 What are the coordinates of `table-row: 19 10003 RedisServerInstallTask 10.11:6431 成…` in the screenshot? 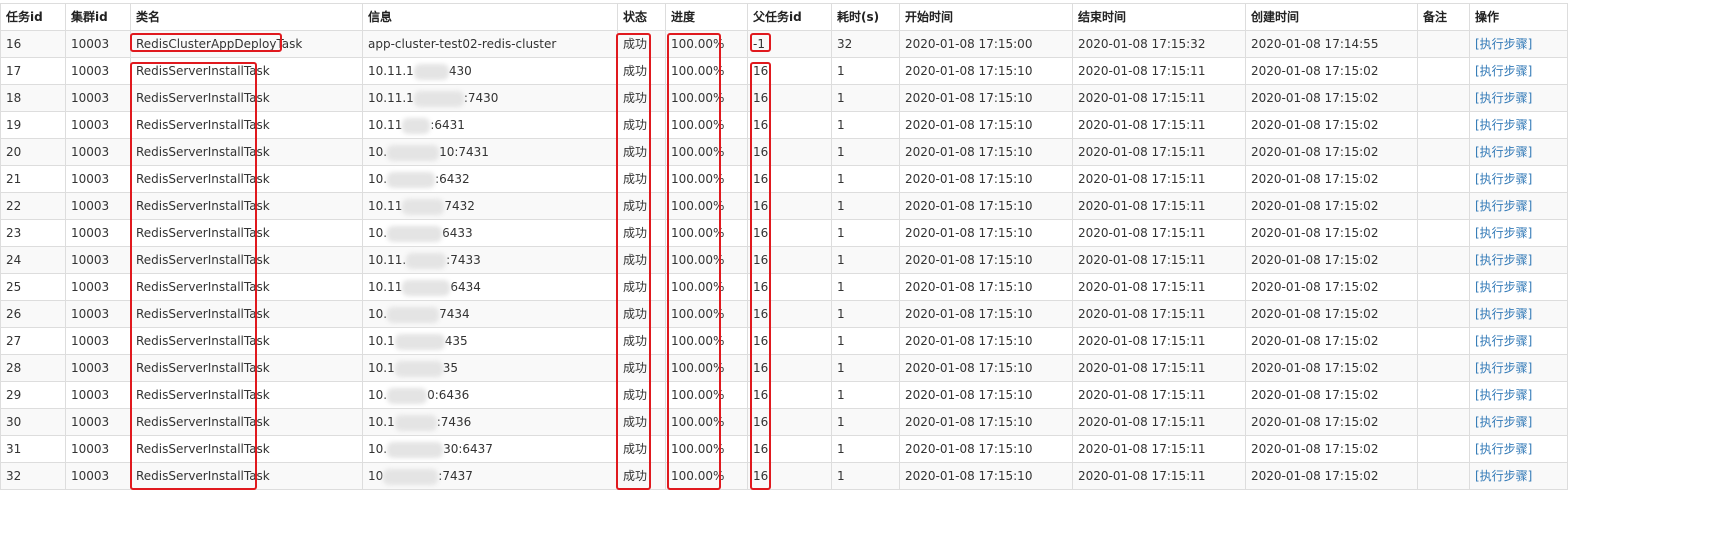 It's located at (784, 125).